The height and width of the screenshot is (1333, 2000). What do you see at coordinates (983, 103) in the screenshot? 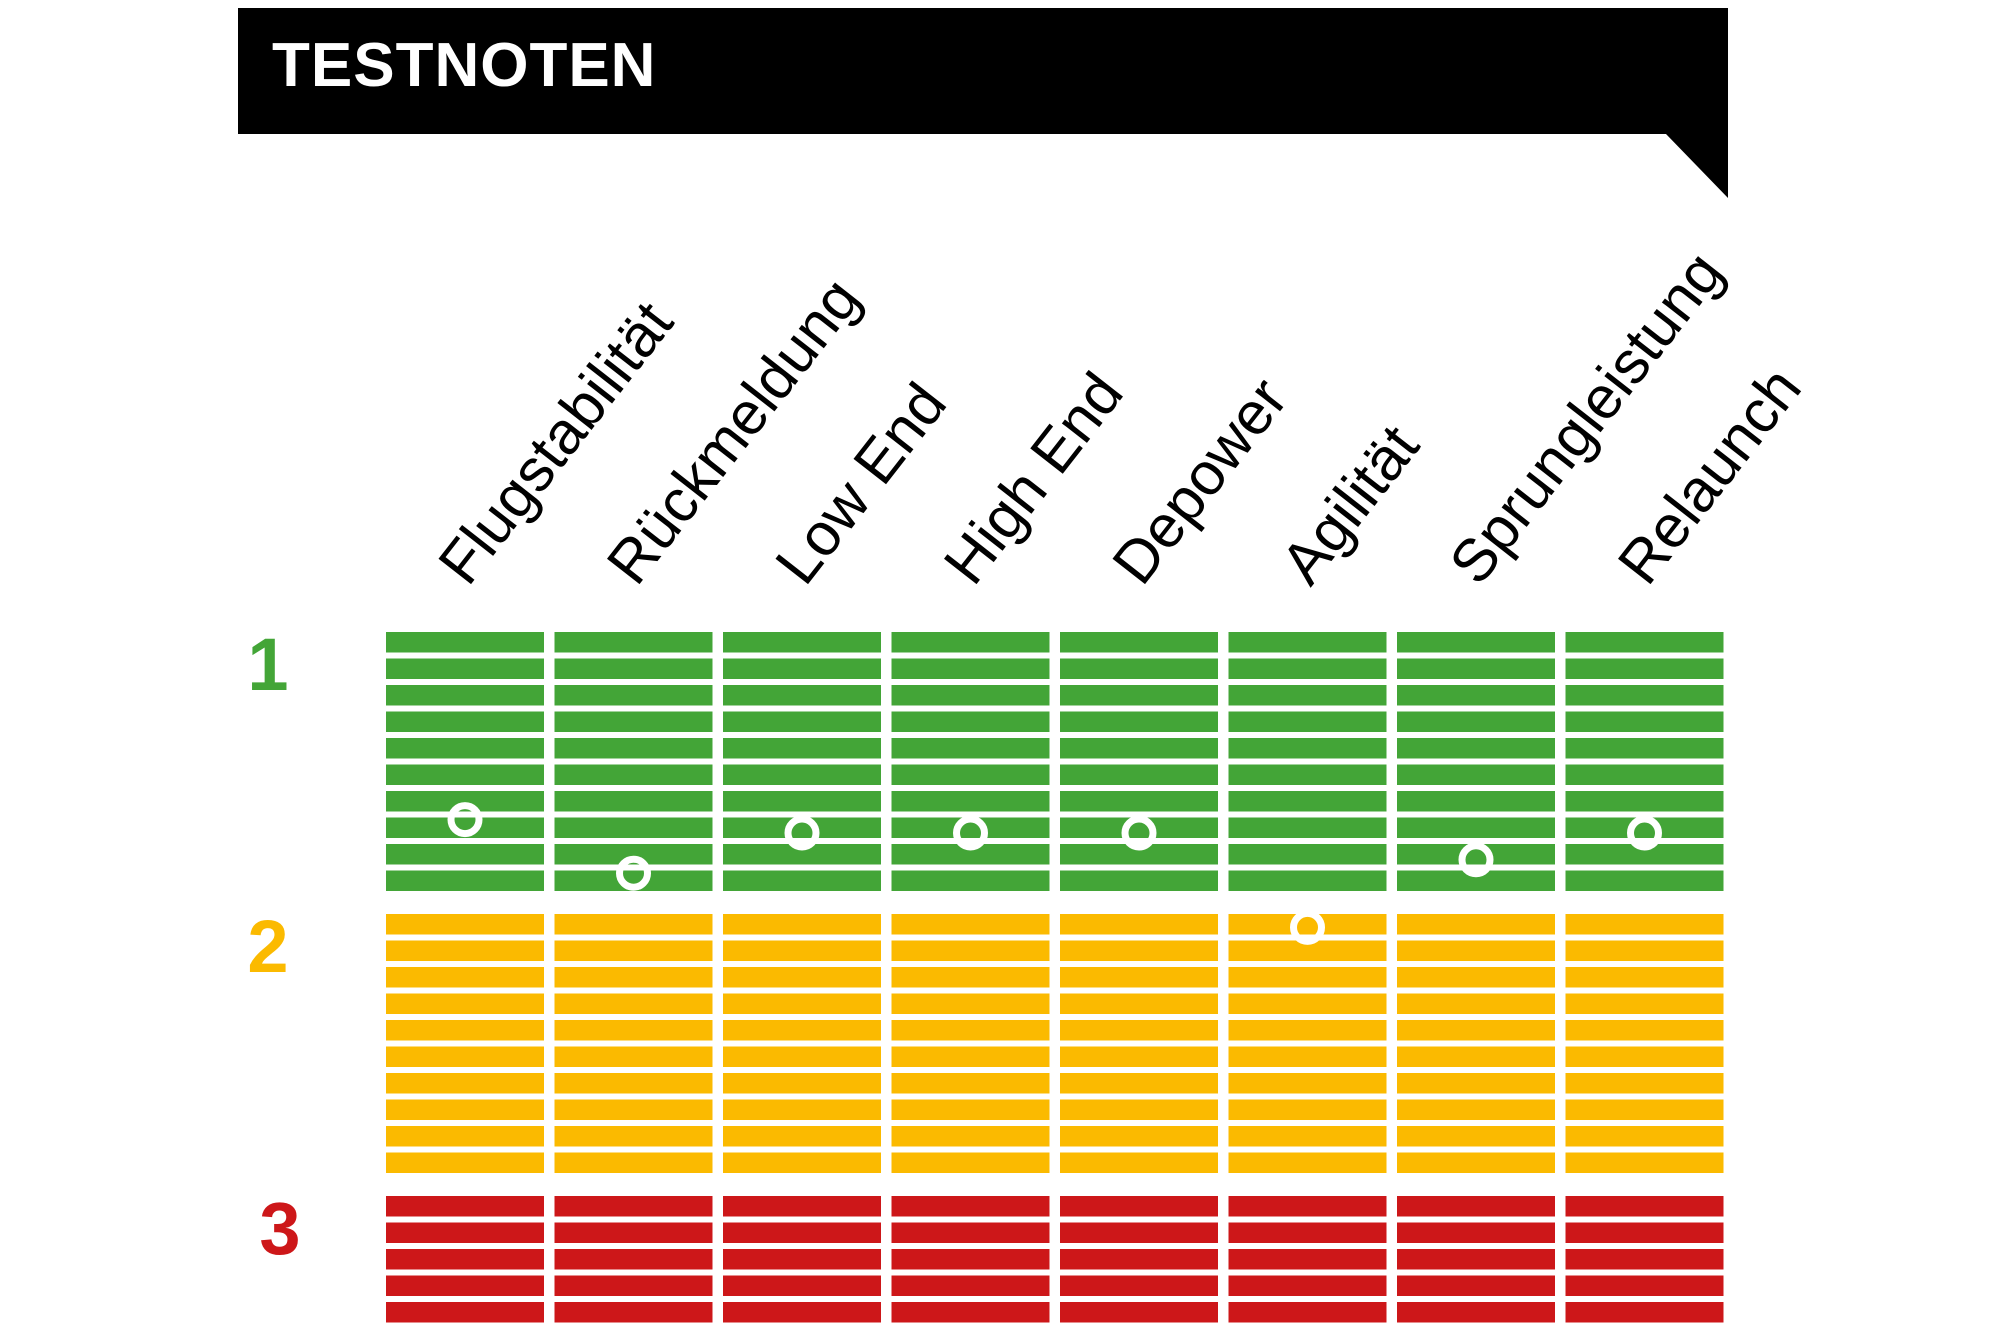
I see `title-banner` at bounding box center [983, 103].